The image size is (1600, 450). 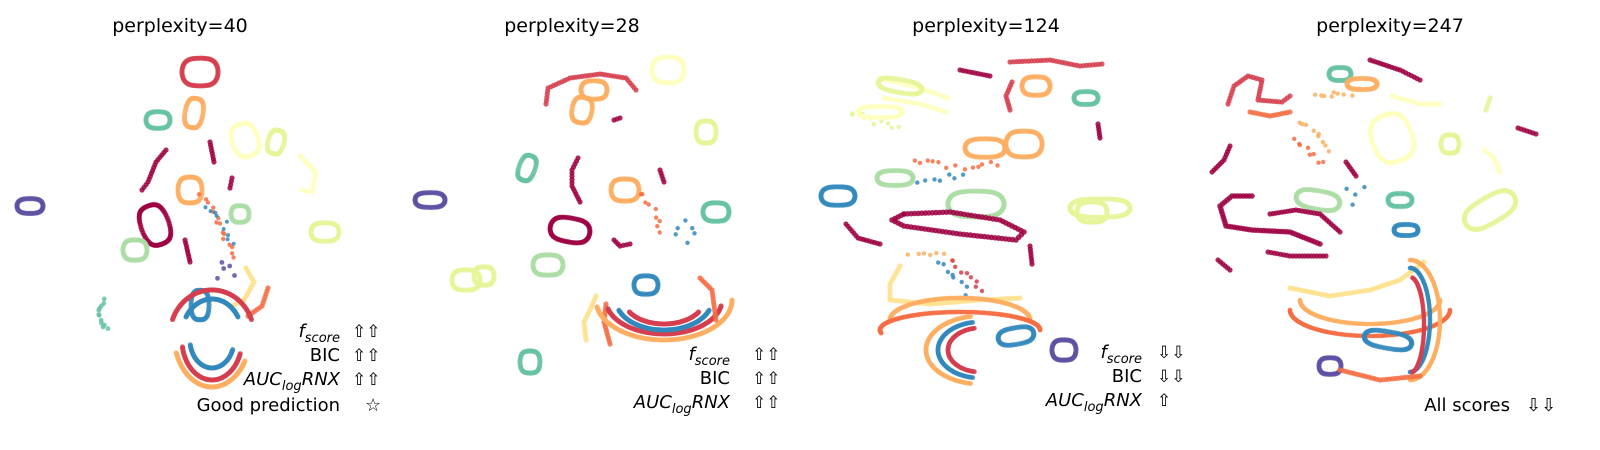 What do you see at coordinates (268, 405) in the screenshot?
I see `verdict-label: Good prediction` at bounding box center [268, 405].